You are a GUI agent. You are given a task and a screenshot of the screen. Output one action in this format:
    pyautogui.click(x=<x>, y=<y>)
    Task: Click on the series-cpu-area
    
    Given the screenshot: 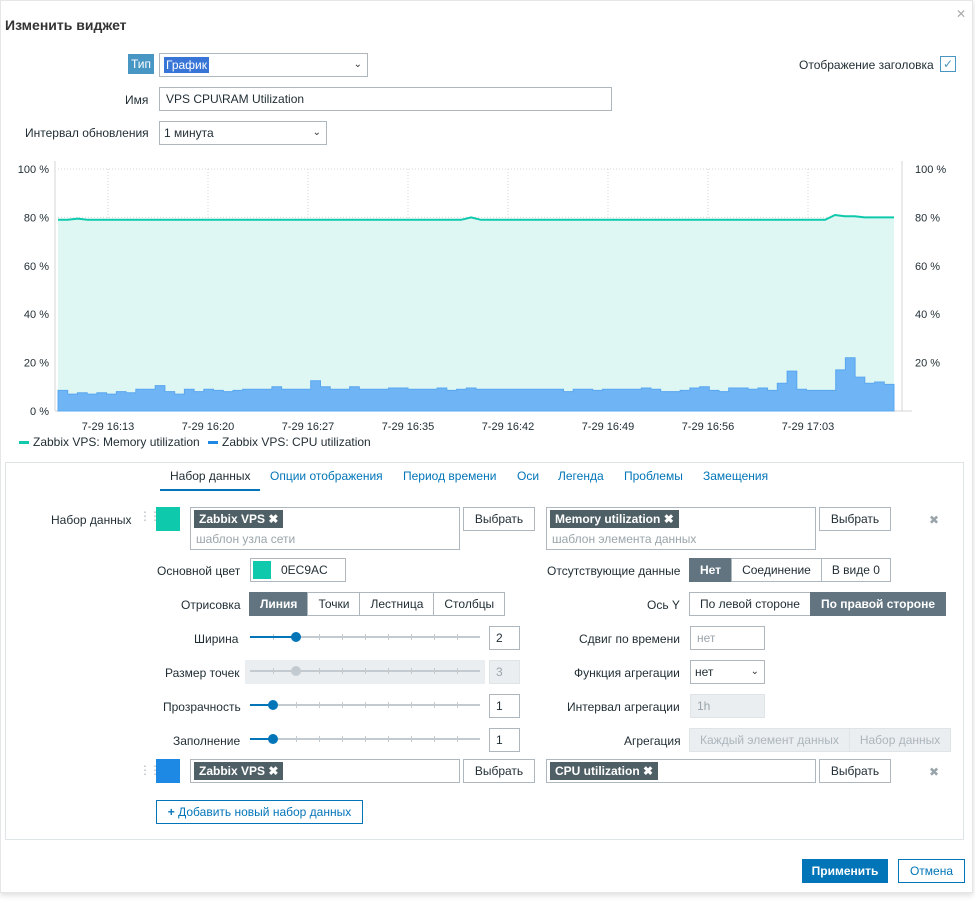 What is the action you would take?
    pyautogui.click(x=476, y=384)
    